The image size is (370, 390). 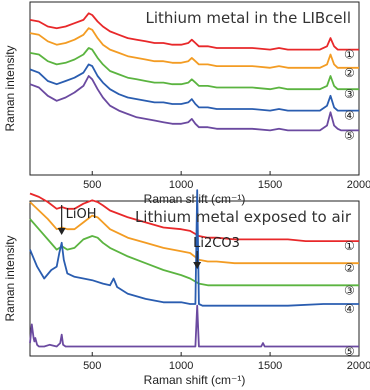 What do you see at coordinates (243, 217) in the screenshot?
I see `chart-title: Lithium metal exposed to air` at bounding box center [243, 217].